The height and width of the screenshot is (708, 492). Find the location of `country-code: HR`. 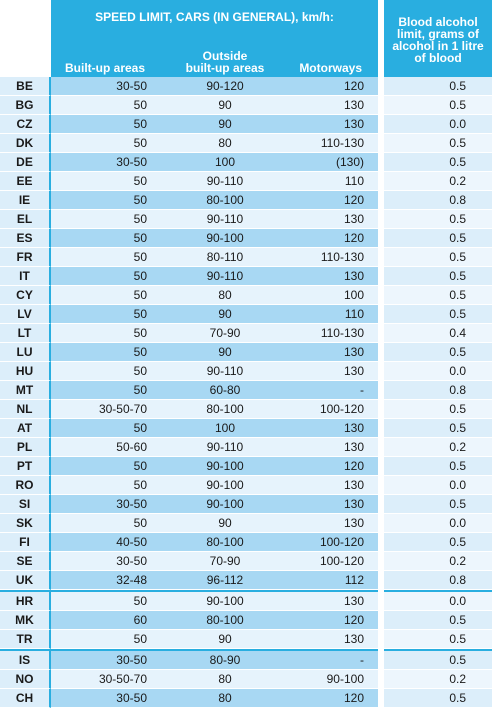

country-code: HR is located at coordinates (25, 600).